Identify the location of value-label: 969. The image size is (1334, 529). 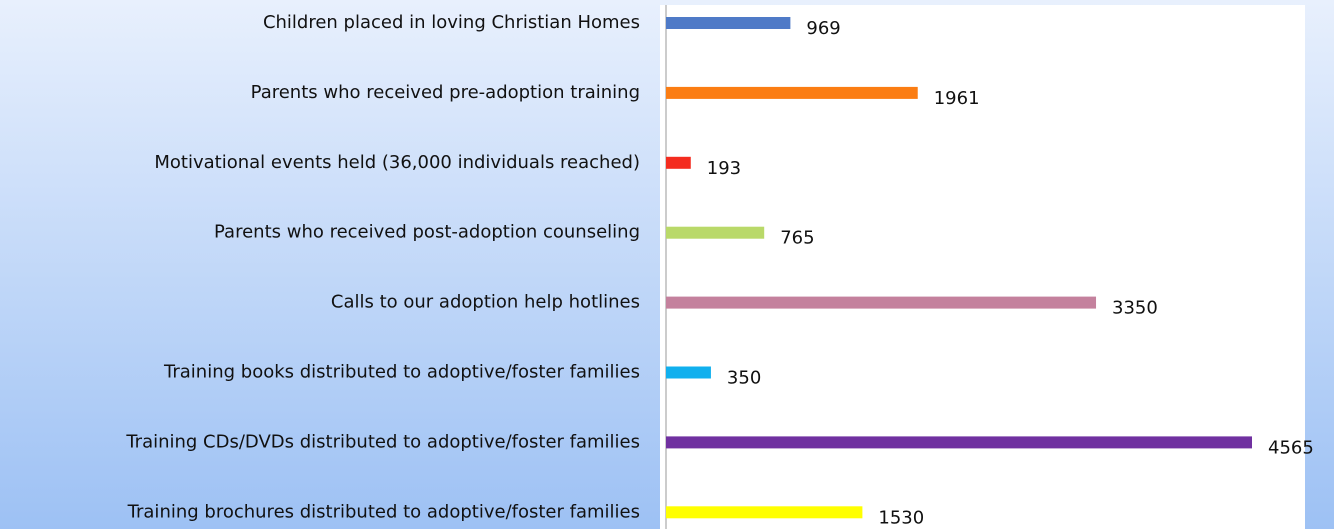
(823, 28).